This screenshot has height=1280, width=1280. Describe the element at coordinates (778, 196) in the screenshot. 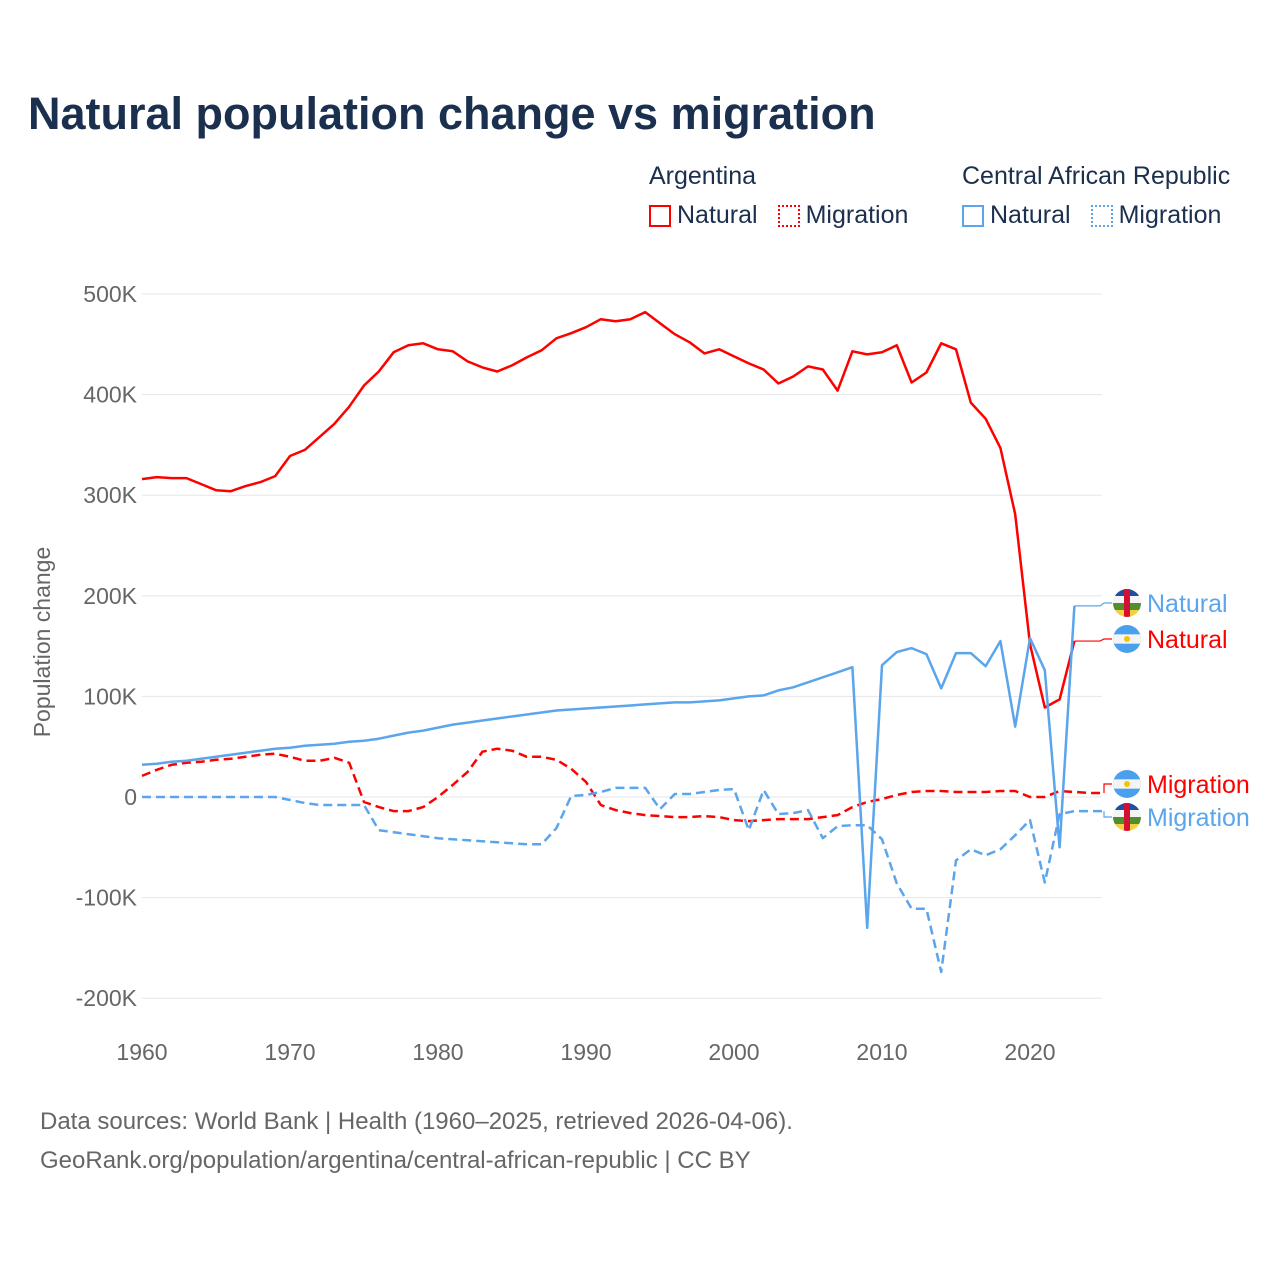

I see `legend-argentina: Argentina Natural Migration` at that location.